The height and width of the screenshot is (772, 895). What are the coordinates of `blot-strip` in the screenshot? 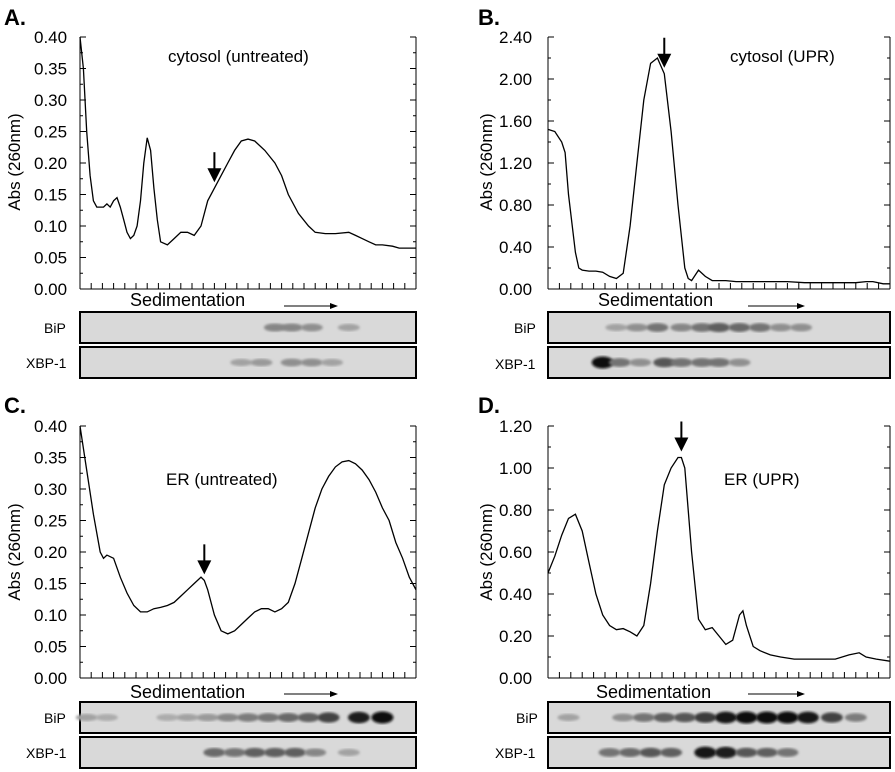 It's located at (248, 362).